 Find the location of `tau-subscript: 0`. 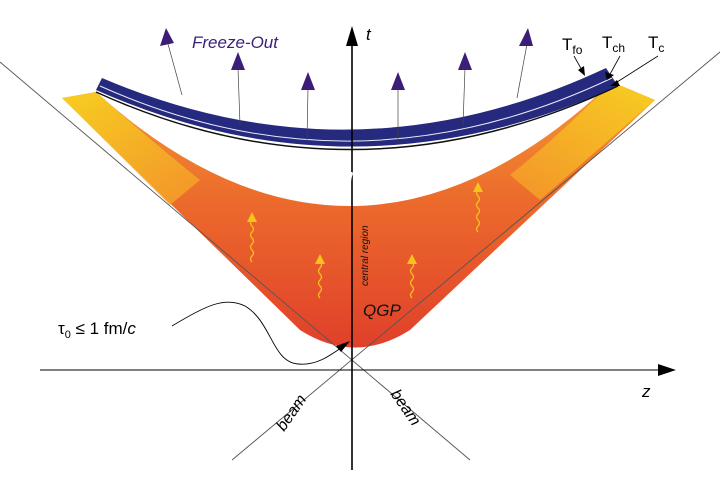

tau-subscript: 0 is located at coordinates (68, 335).